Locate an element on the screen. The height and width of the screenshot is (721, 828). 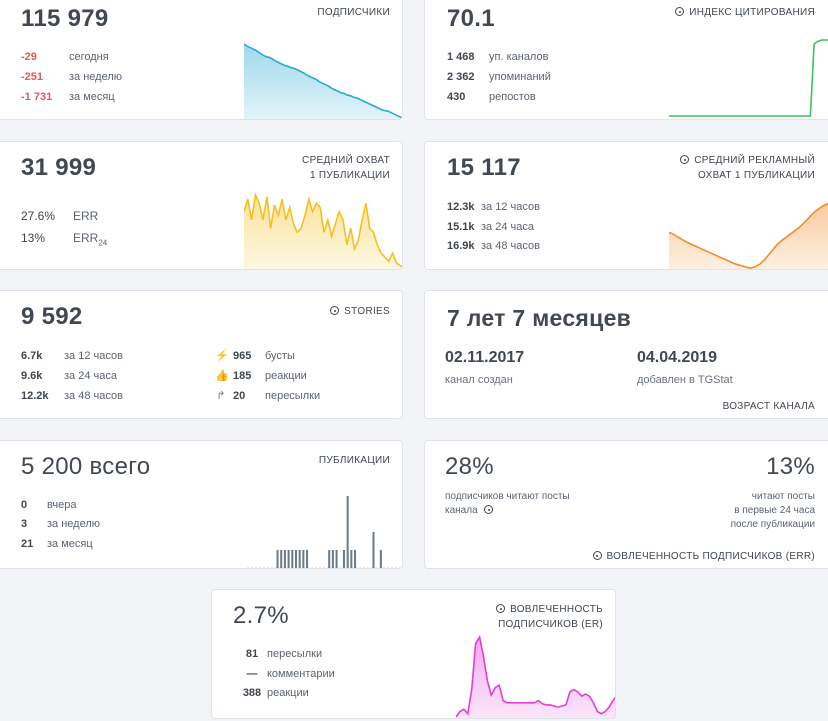
er-value: 2.7% is located at coordinates (261, 615).